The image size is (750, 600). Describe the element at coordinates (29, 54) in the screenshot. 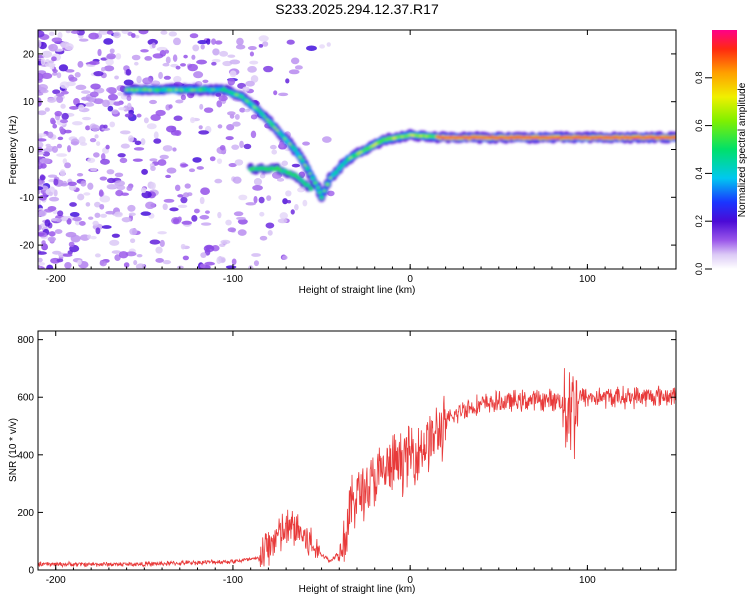

I see `y-tick-label: 20` at that location.